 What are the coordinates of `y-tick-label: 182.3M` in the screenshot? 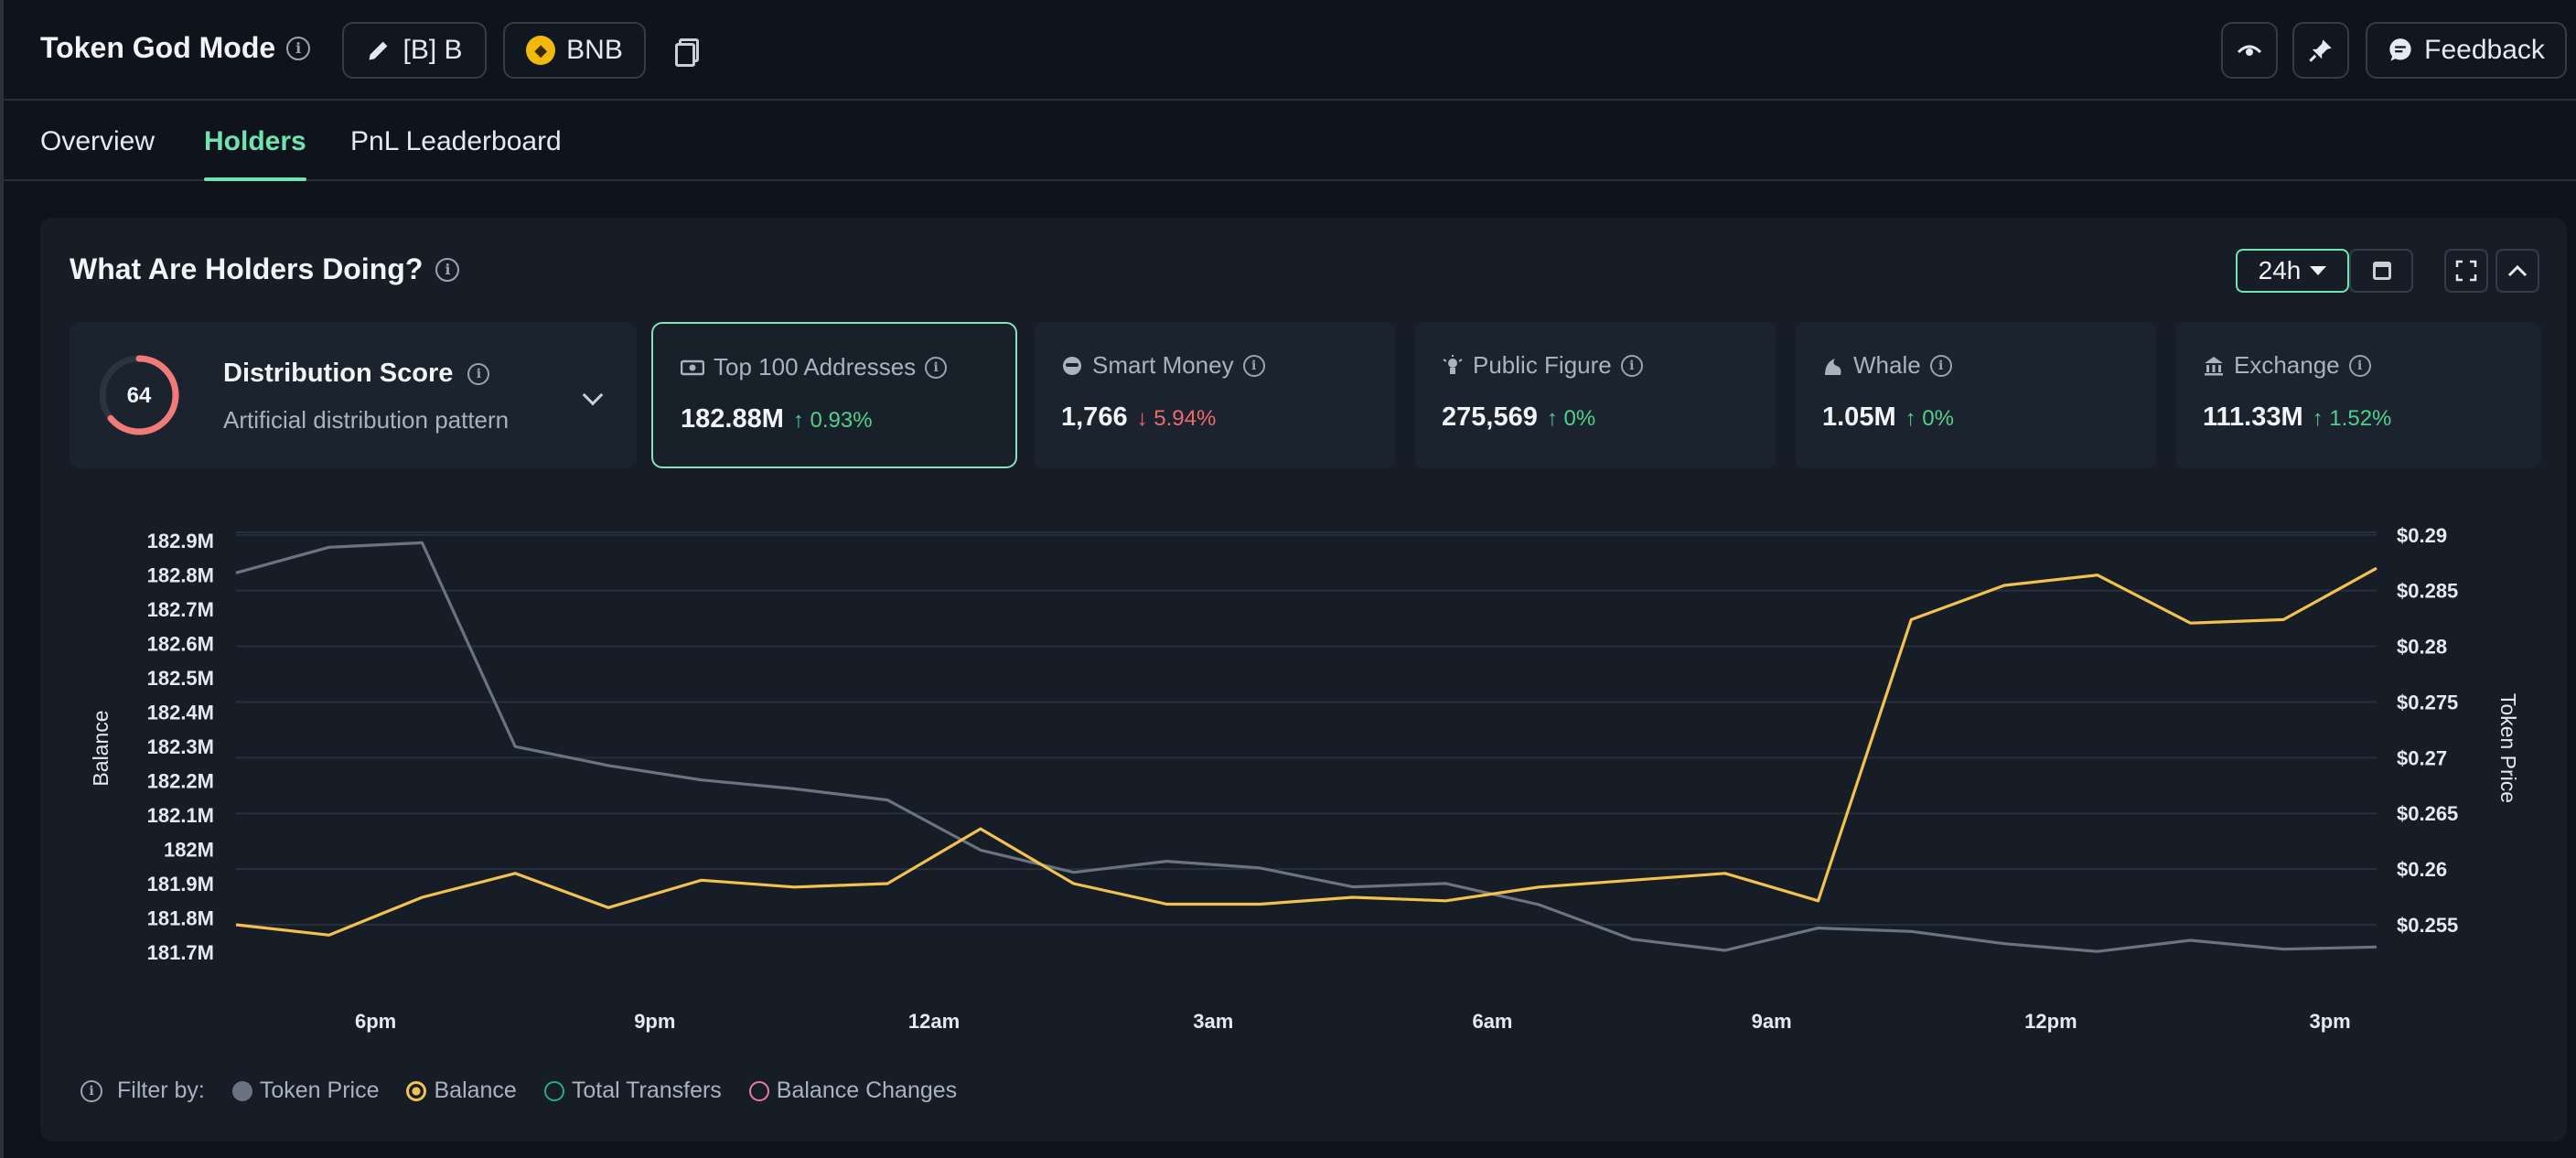 It's located at (181, 746).